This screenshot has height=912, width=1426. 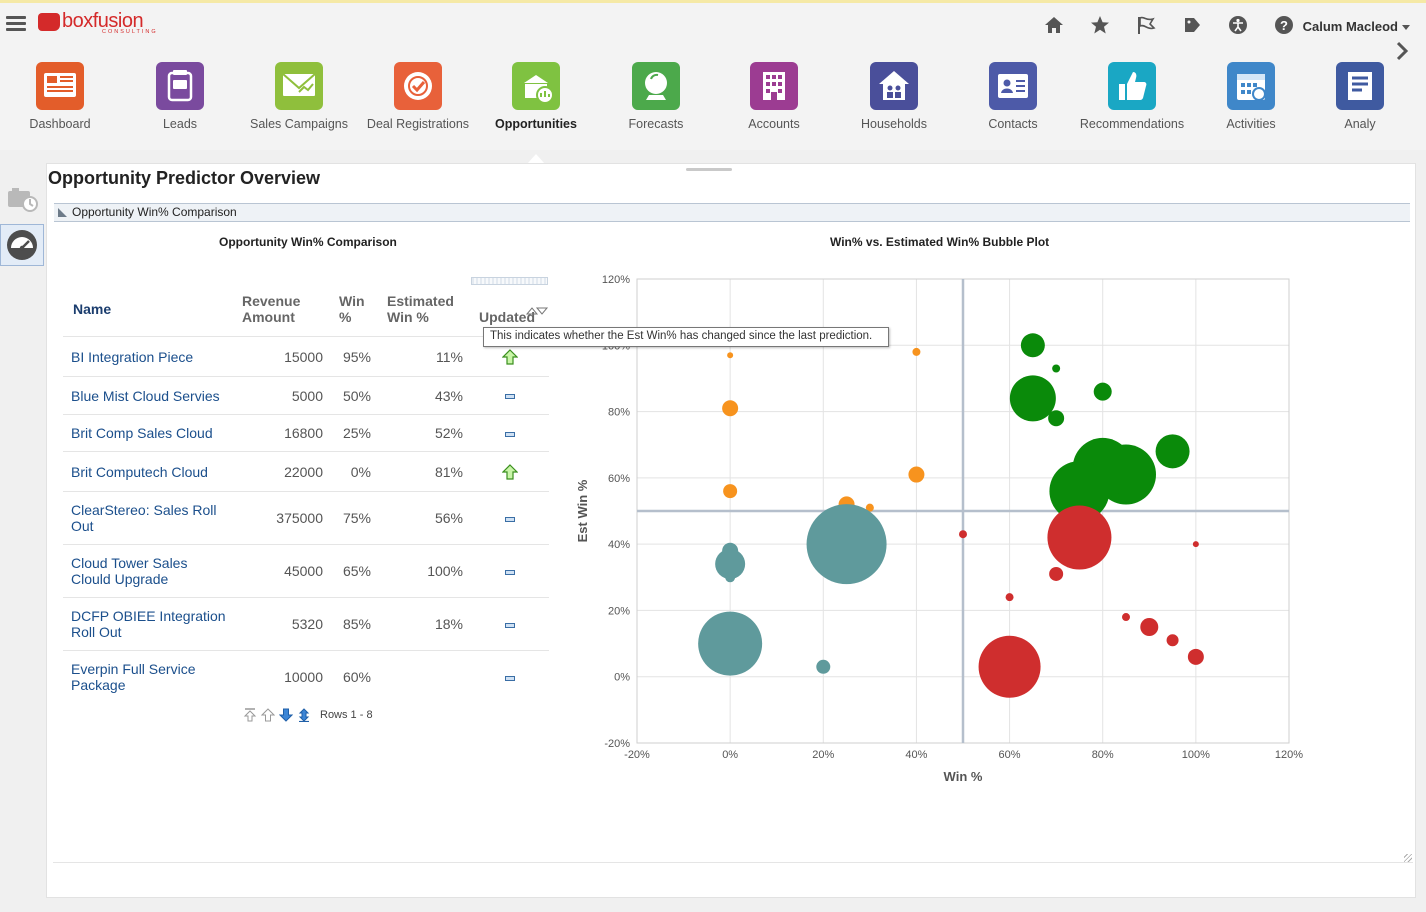 I want to click on table-resize-handle, so click(x=509, y=281).